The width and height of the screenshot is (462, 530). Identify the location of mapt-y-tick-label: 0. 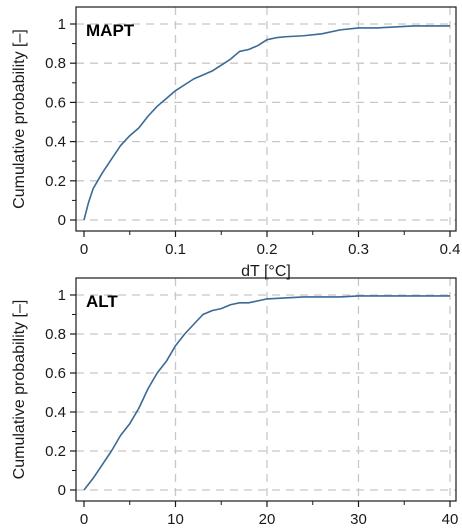
(62, 220).